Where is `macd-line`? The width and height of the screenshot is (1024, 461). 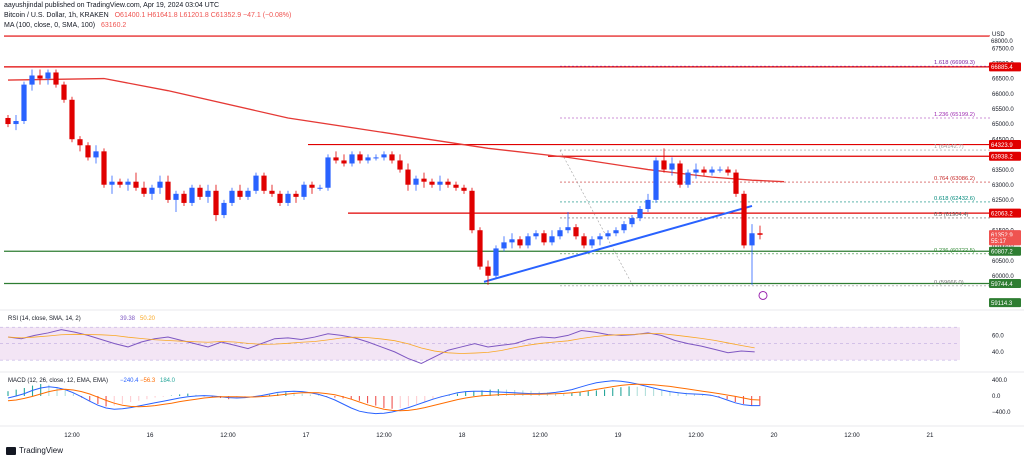
macd-line is located at coordinates (383, 397).